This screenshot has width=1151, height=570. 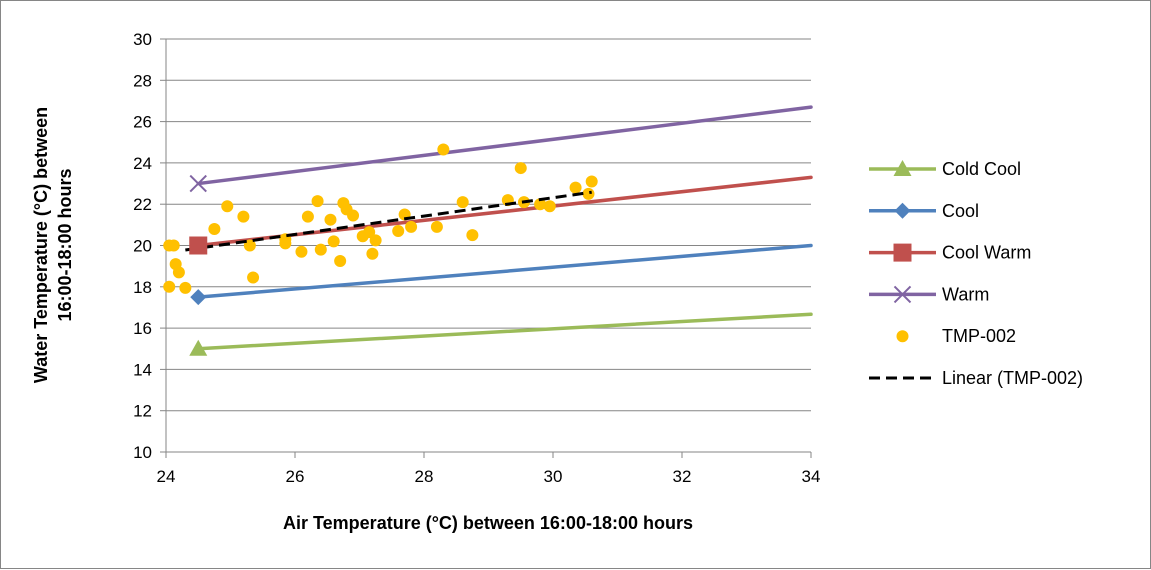 I want to click on y-tick-label: 14, so click(x=142, y=369).